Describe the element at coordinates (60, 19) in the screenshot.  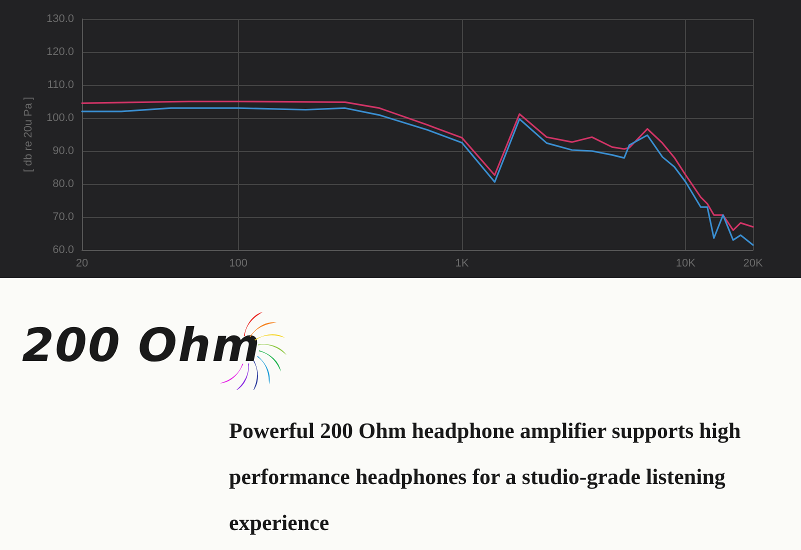
I see `y-tick-label: 130.0` at that location.